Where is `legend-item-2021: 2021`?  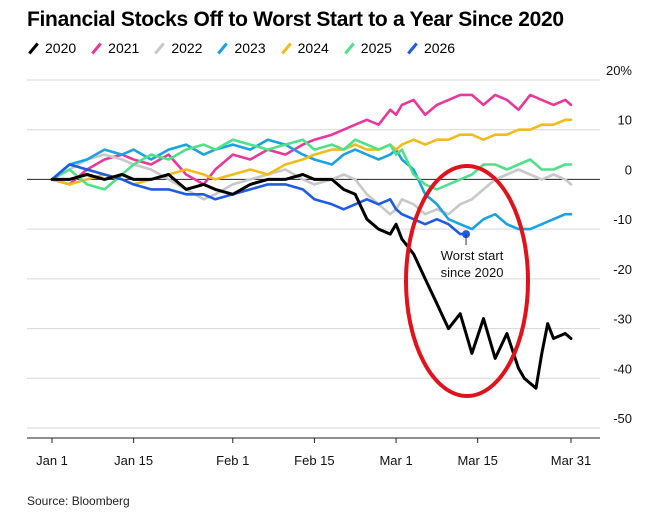 legend-item-2021: 2021 is located at coordinates (114, 48).